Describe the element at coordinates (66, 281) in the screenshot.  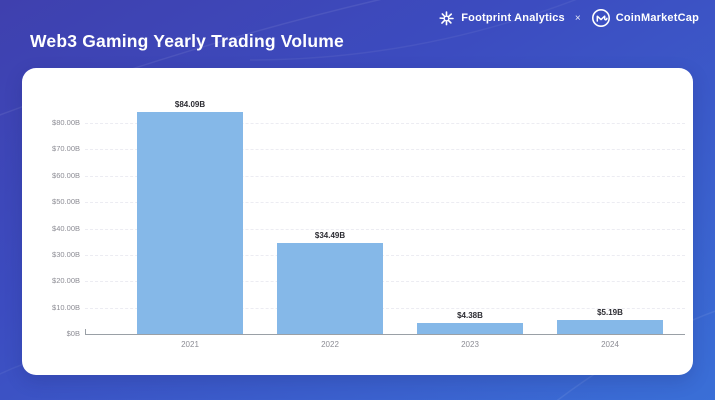
I see `y-axis-tick-label: $20.00B` at that location.